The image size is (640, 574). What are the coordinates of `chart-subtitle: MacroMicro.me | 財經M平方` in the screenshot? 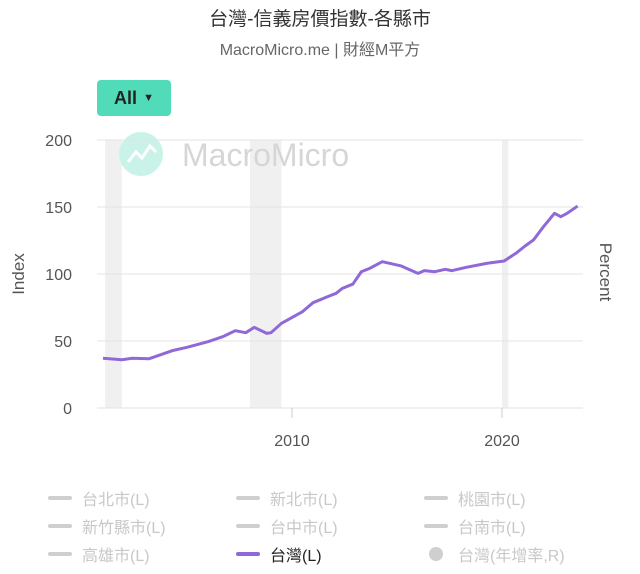 It's located at (320, 50).